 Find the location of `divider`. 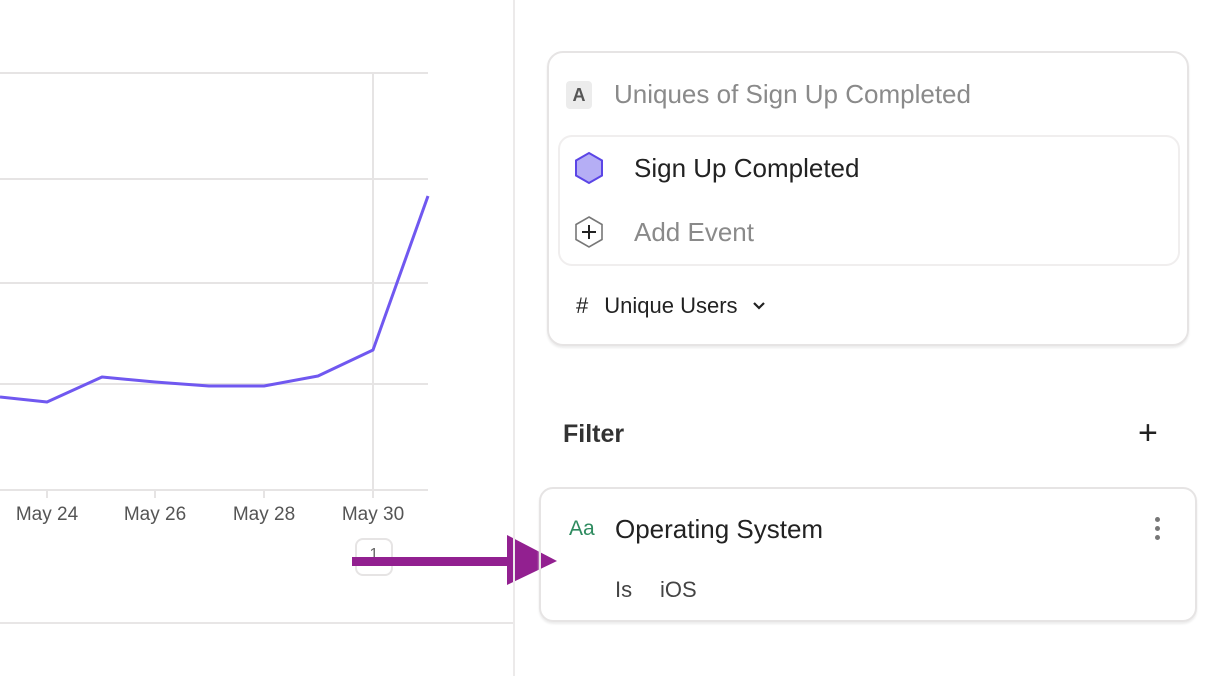

divider is located at coordinates (256, 623).